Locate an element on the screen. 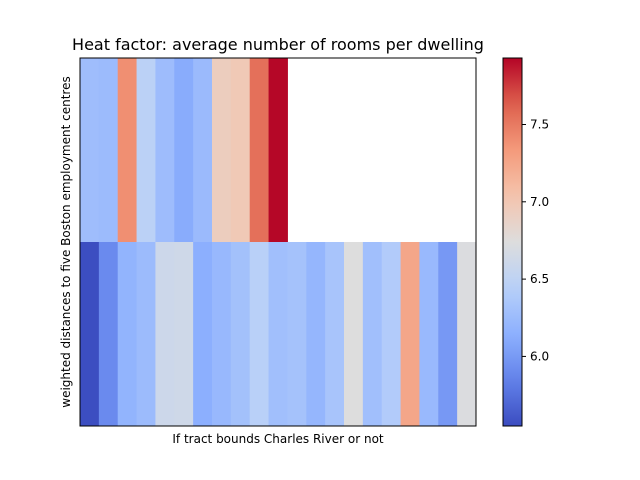 The height and width of the screenshot is (480, 640). colorbar-tick-label: 7.5 is located at coordinates (539, 124).